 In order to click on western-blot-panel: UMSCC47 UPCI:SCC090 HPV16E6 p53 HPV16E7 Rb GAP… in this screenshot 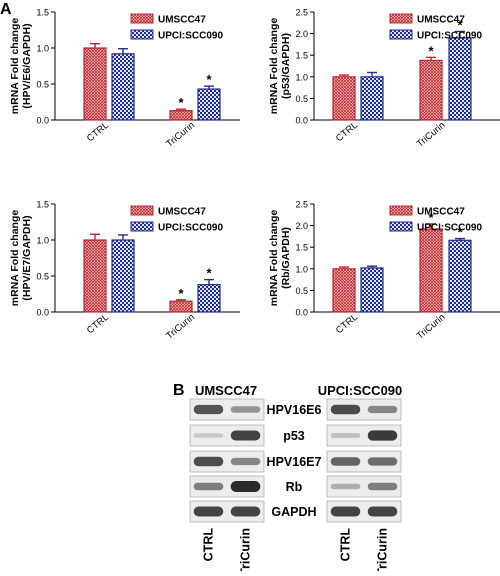, I will do `click(296, 479)`.